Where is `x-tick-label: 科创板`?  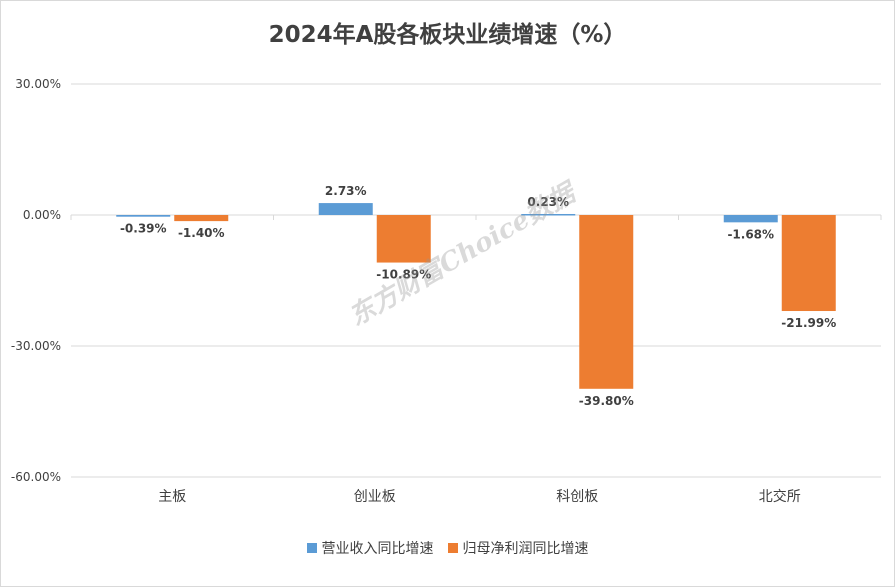 x-tick-label: 科创板 is located at coordinates (577, 497).